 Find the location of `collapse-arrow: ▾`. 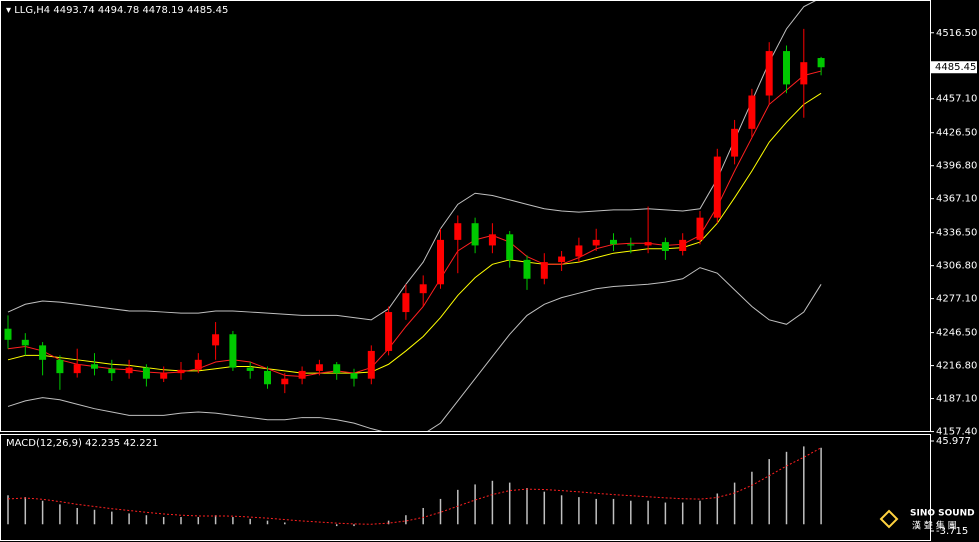

collapse-arrow: ▾ is located at coordinates (10, 10).